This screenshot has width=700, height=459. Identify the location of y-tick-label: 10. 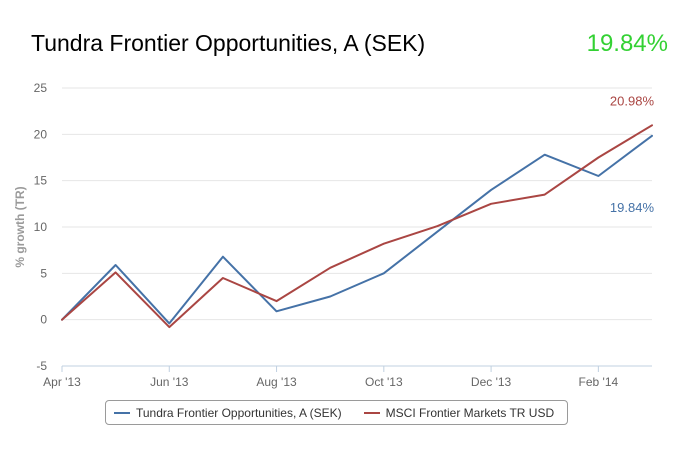
(41, 227).